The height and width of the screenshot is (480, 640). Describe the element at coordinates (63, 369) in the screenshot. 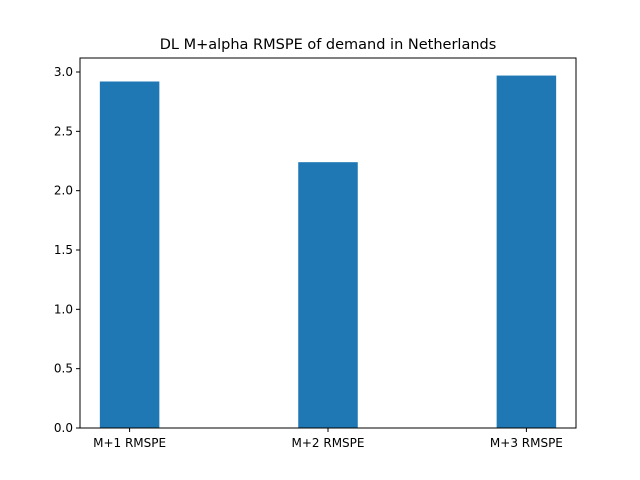

I see `y-tick-label: 0.5` at that location.